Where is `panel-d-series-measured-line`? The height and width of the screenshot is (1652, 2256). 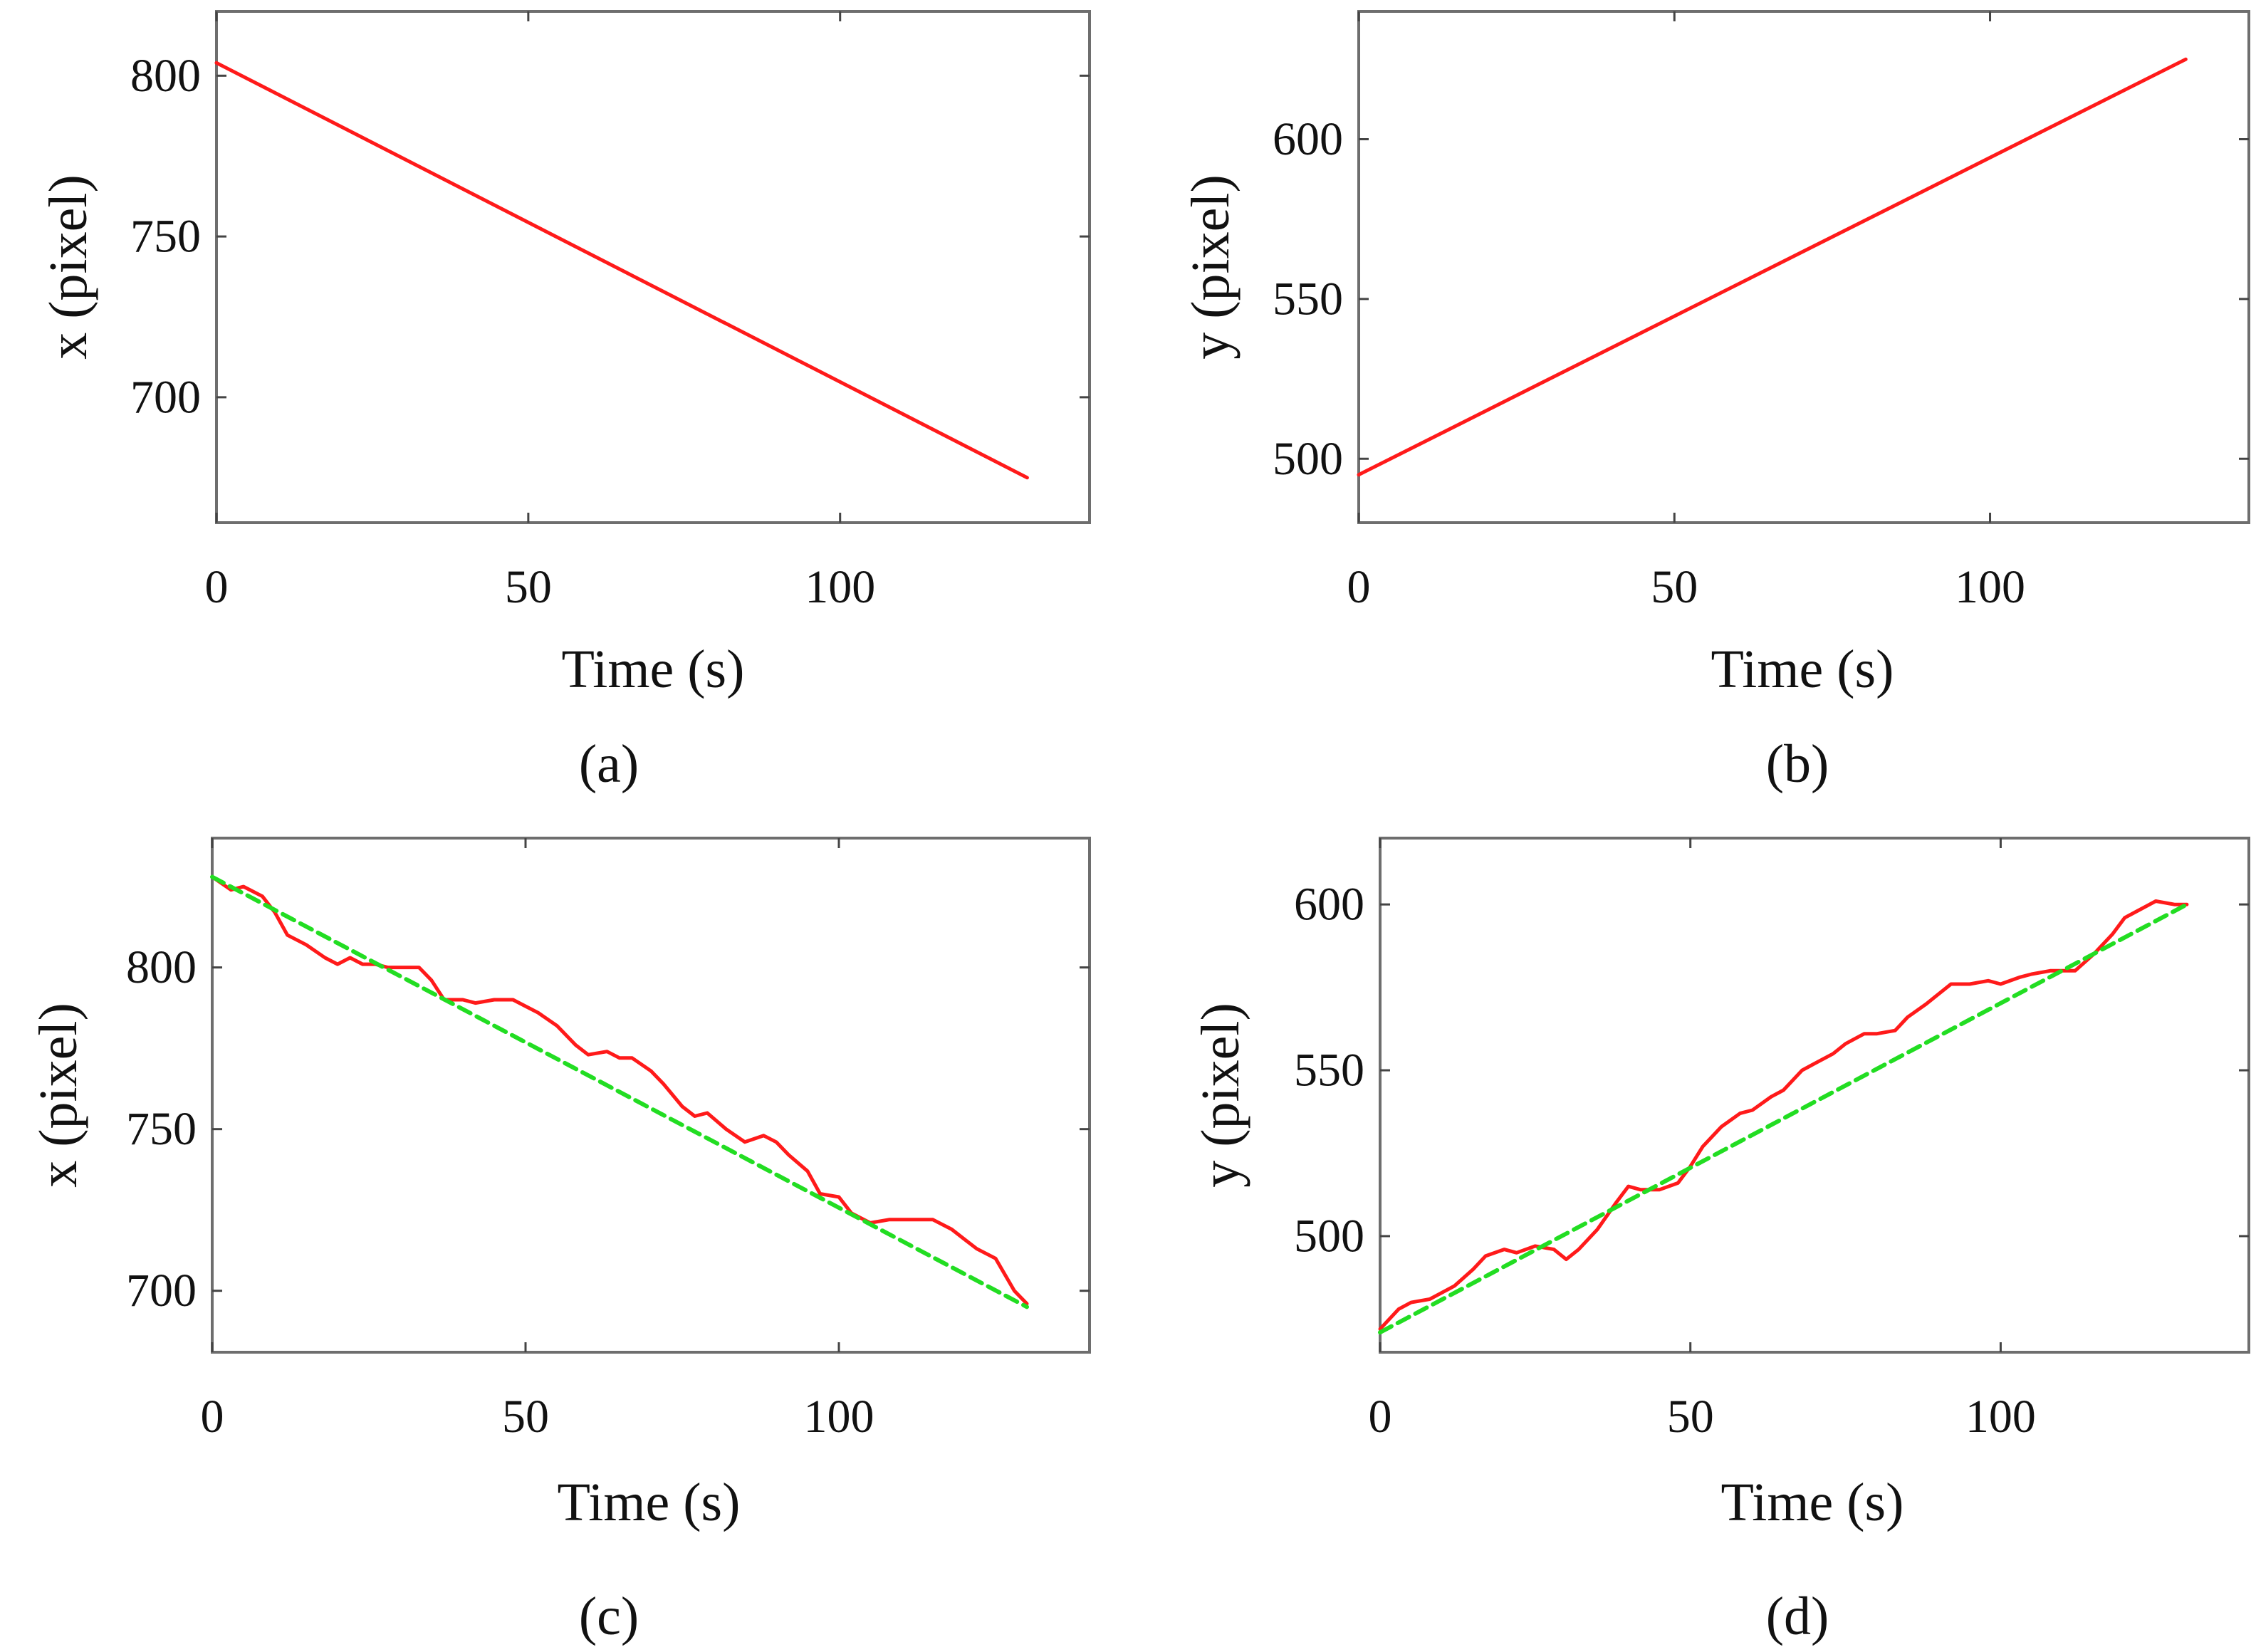 panel-d-series-measured-line is located at coordinates (1783, 1115).